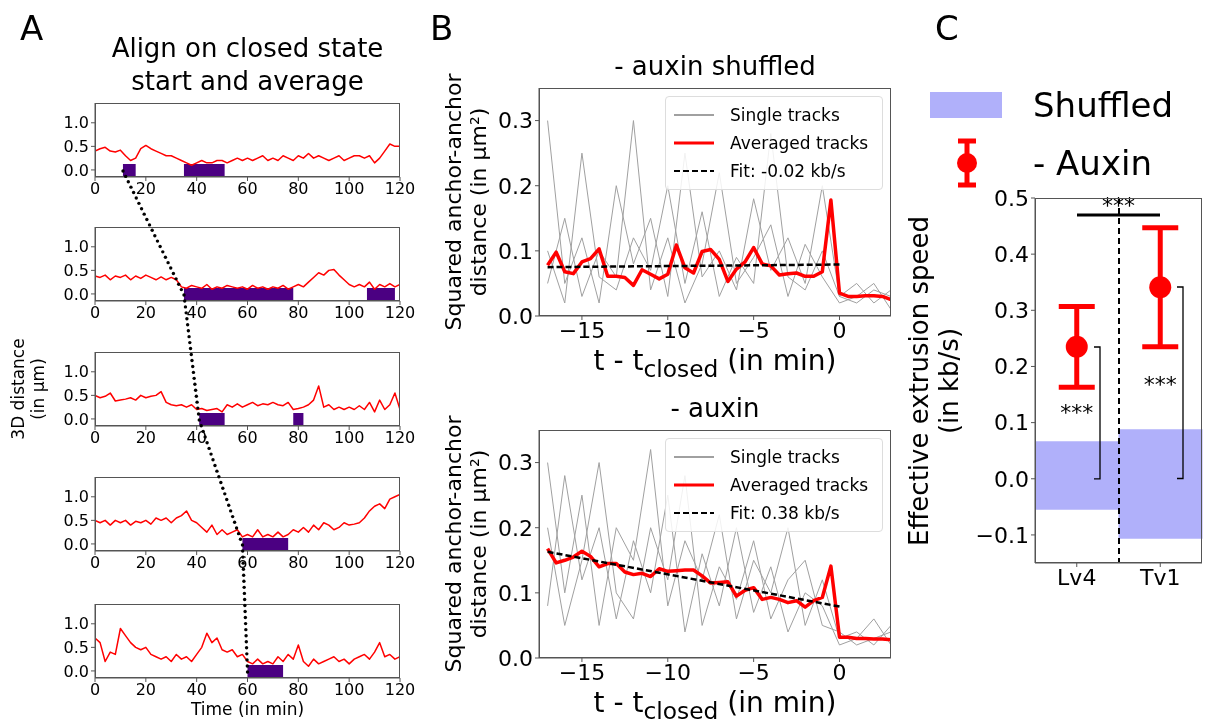 The image size is (1205, 727). Describe the element at coordinates (715, 407) in the screenshot. I see `chart-title: - auxin` at that location.